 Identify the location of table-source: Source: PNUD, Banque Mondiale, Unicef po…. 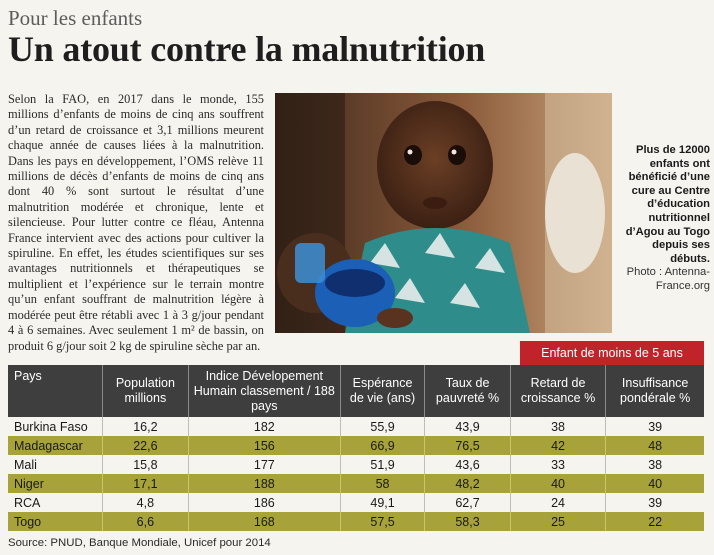
(139, 543).